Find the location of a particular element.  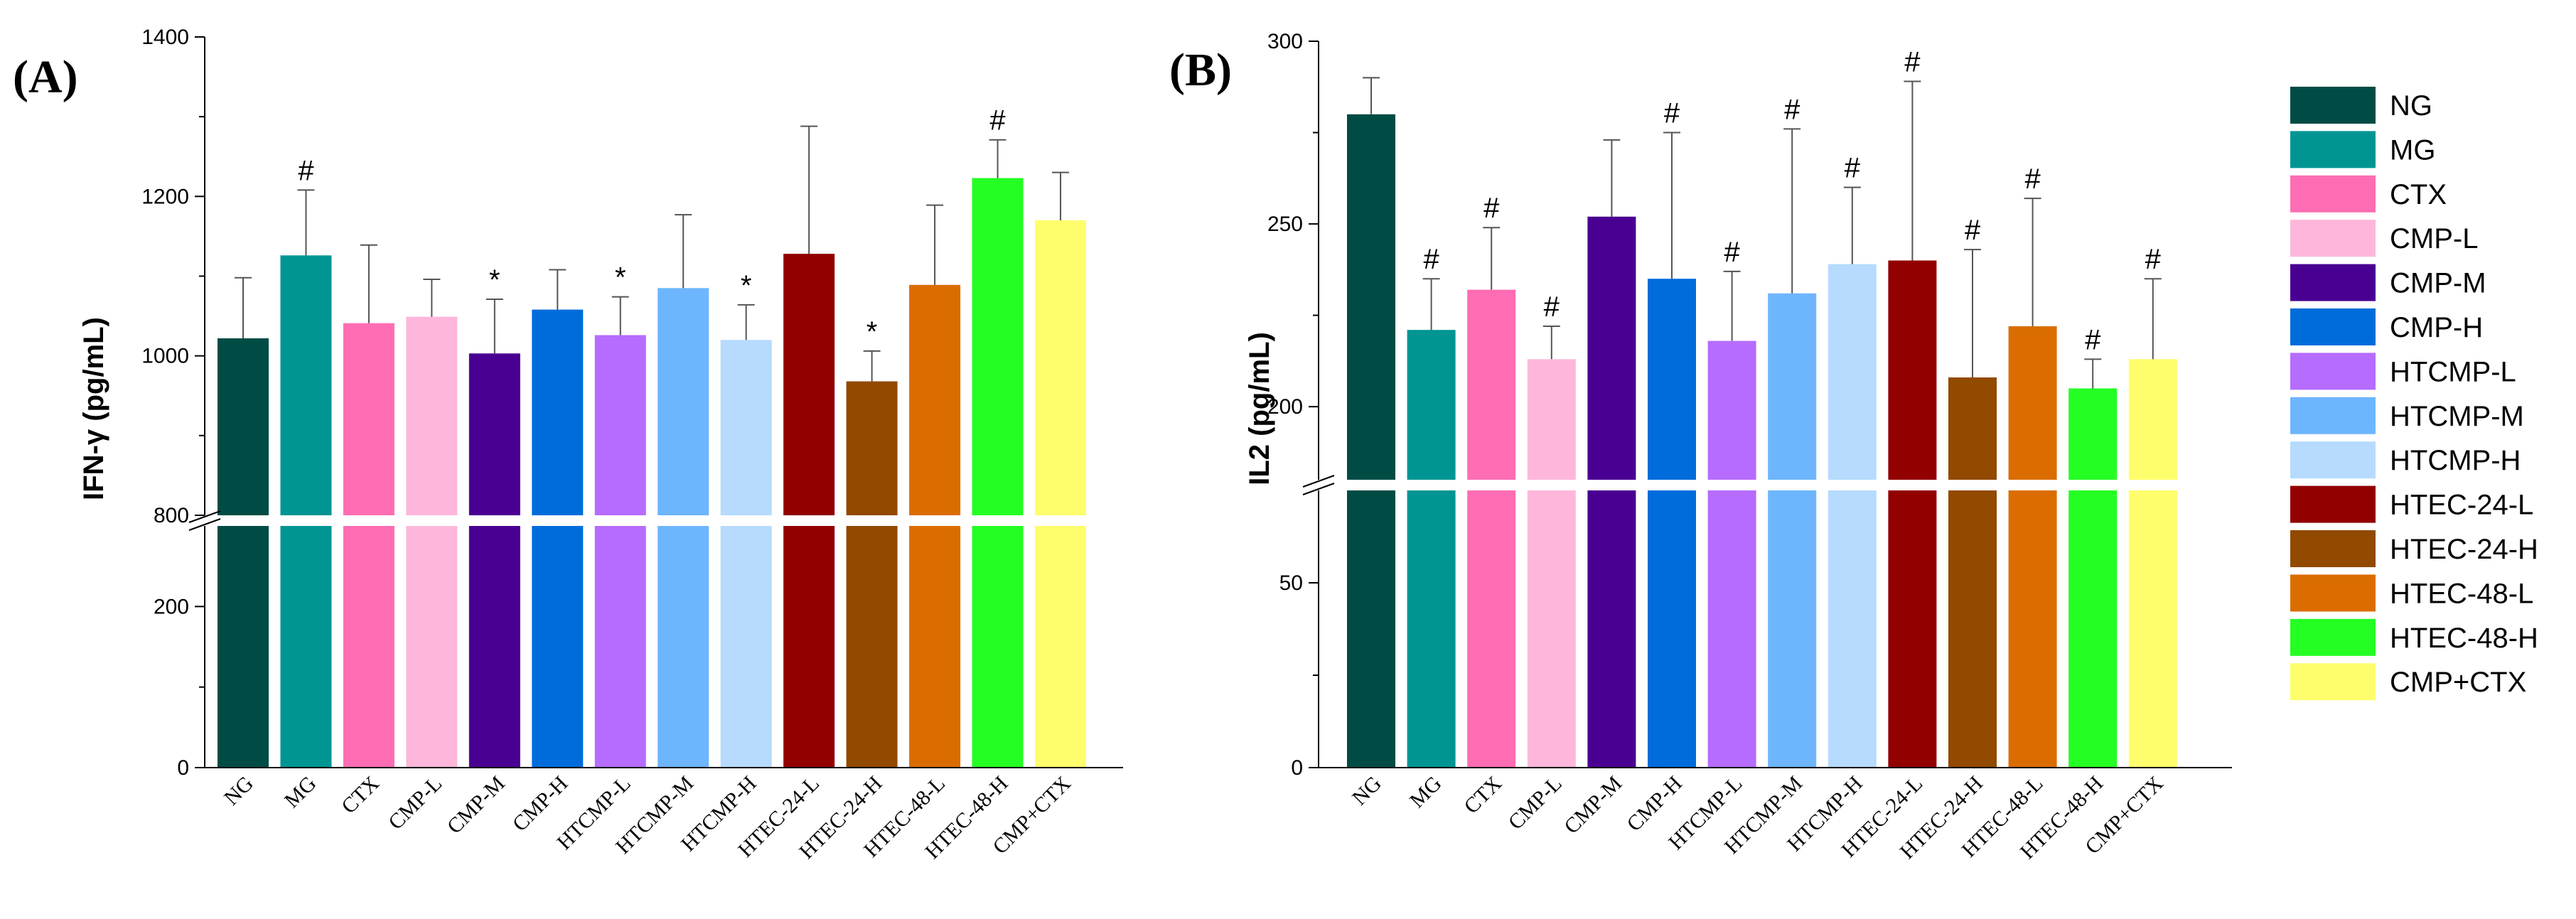

legend-label: CMP-M is located at coordinates (2438, 283).